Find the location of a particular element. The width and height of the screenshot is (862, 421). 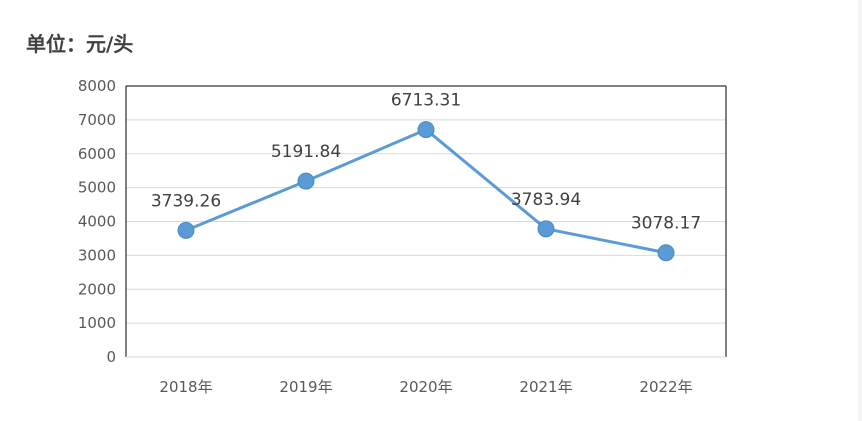

x-tick-label: 2020年 is located at coordinates (425, 387).